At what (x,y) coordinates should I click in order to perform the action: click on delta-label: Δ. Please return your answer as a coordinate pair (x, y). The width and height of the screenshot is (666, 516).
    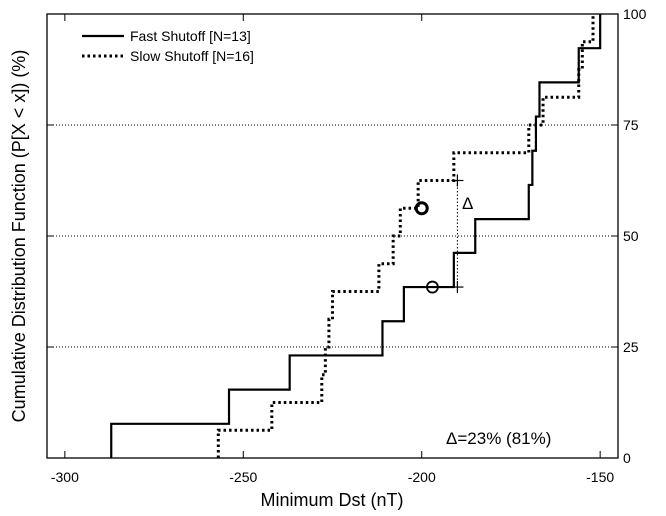
    Looking at the image, I should click on (467, 203).